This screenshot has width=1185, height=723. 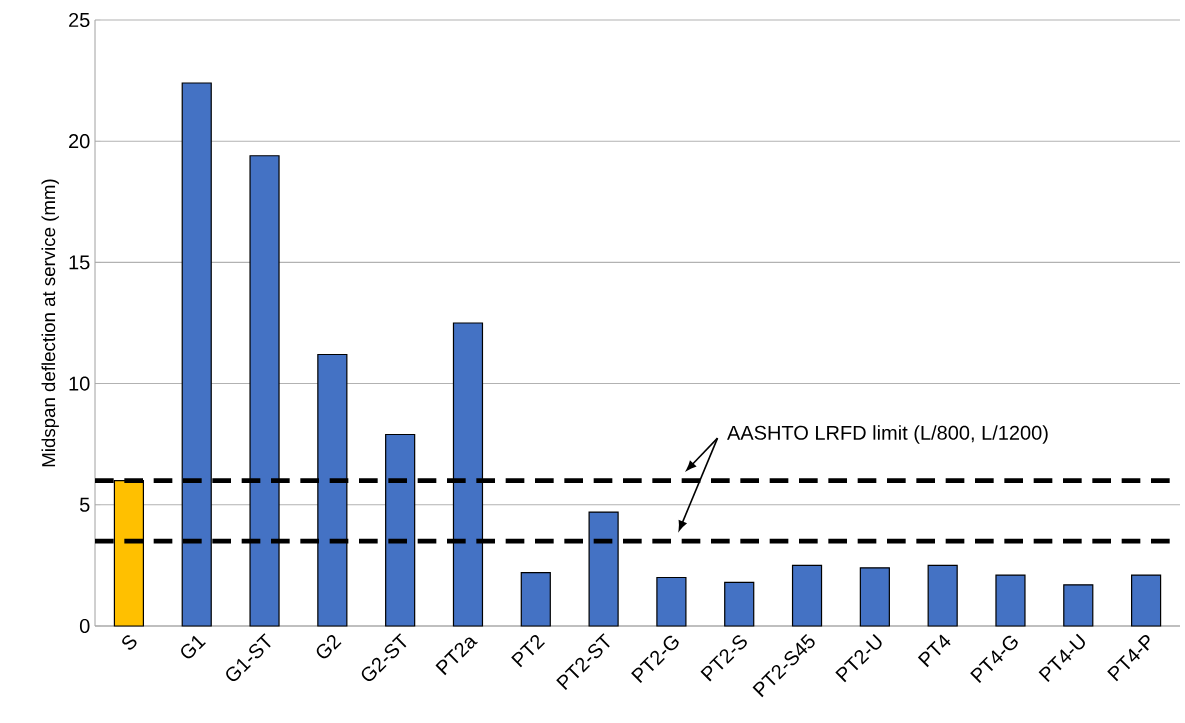 What do you see at coordinates (79, 141) in the screenshot?
I see `y-tick-label: 20` at bounding box center [79, 141].